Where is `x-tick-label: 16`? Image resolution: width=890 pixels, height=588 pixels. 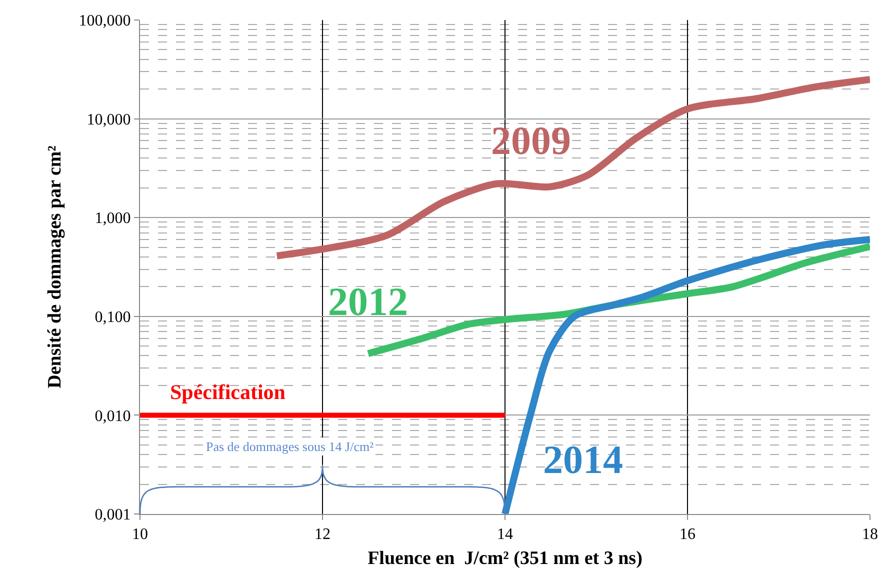
x-tick-label: 16 is located at coordinates (688, 535).